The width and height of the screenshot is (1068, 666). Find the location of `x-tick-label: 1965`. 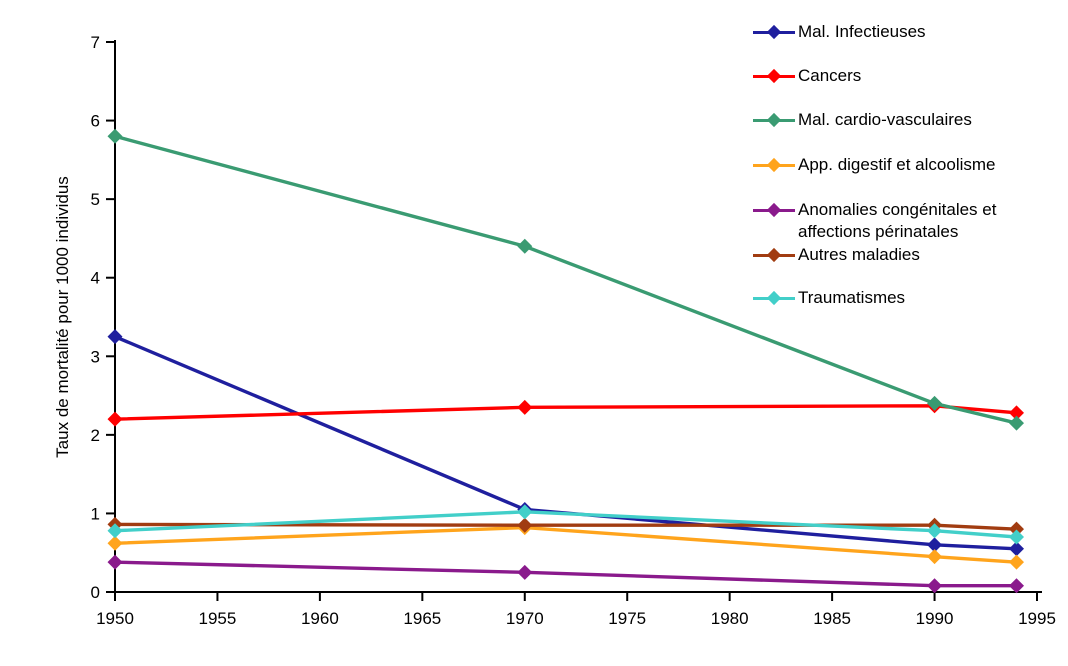

x-tick-label: 1965 is located at coordinates (422, 618).